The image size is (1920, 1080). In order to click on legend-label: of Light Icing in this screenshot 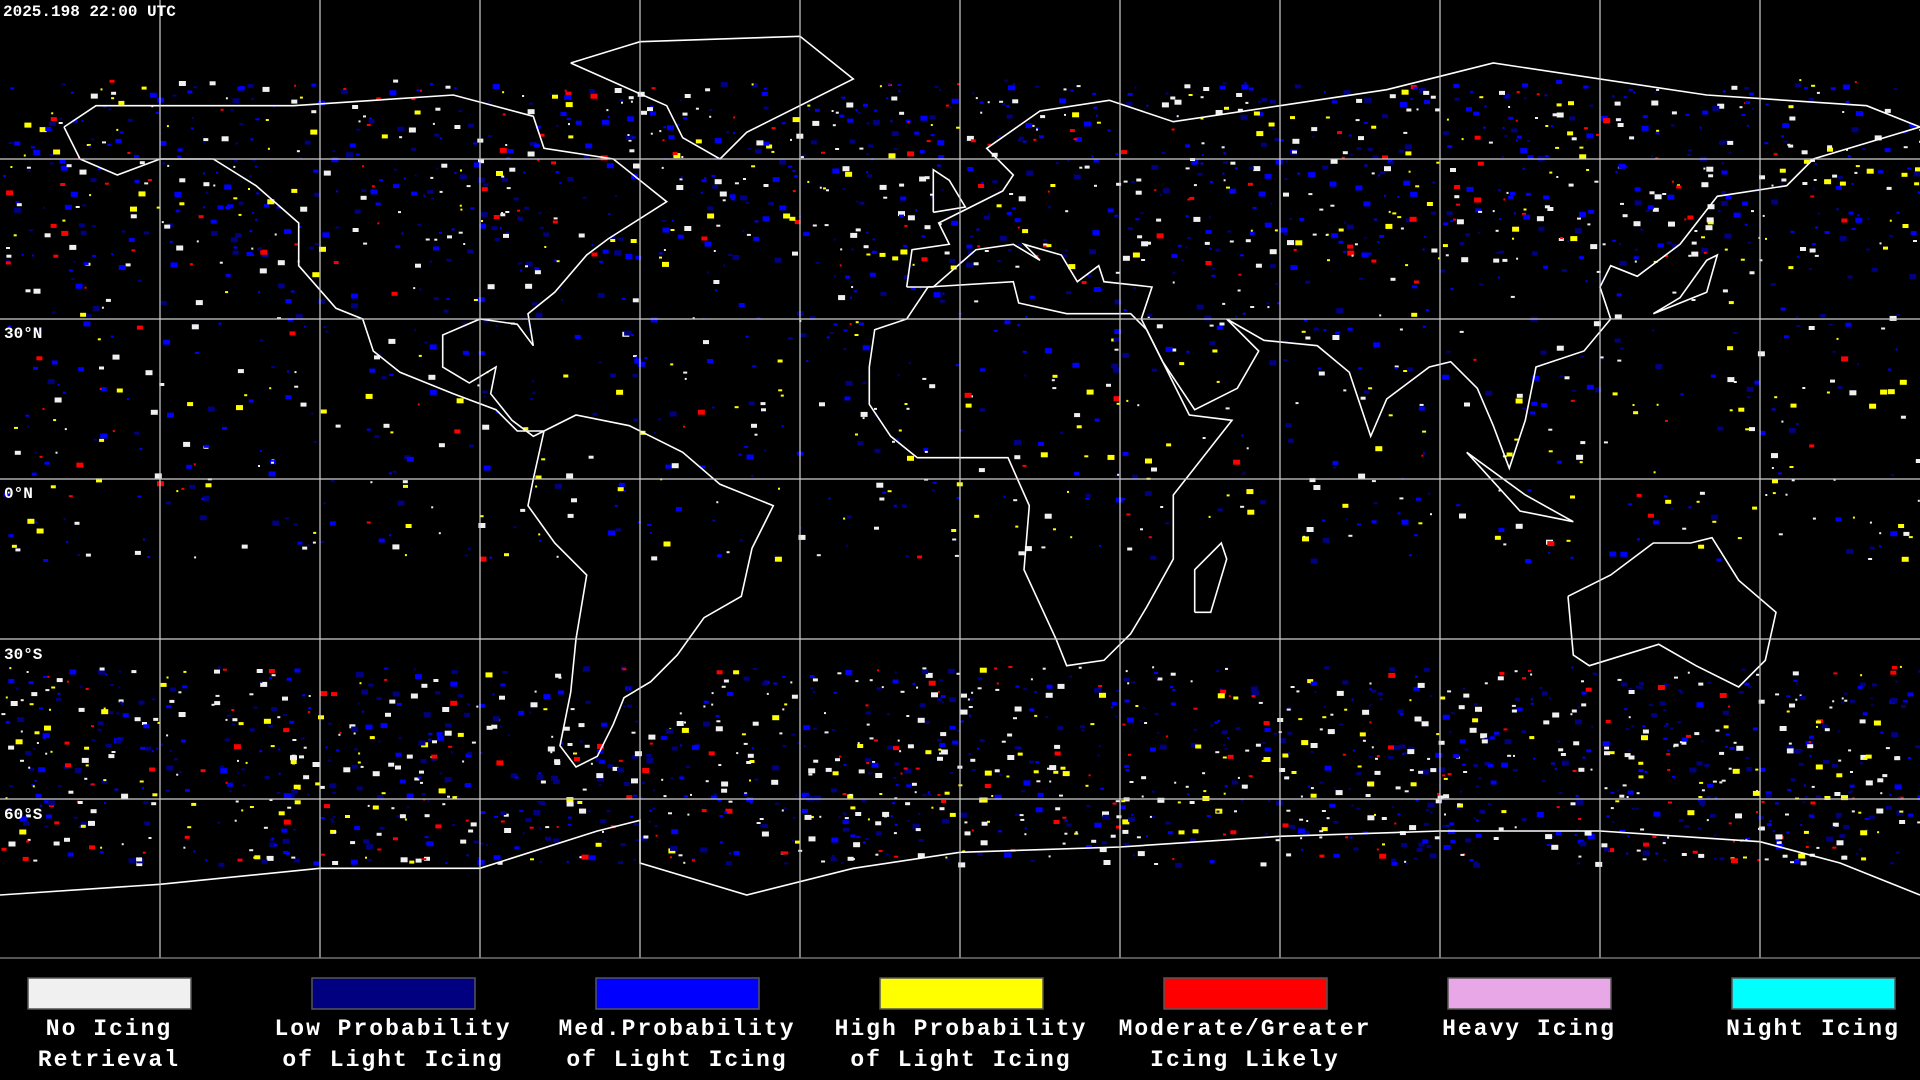, I will do `click(392, 1060)`.